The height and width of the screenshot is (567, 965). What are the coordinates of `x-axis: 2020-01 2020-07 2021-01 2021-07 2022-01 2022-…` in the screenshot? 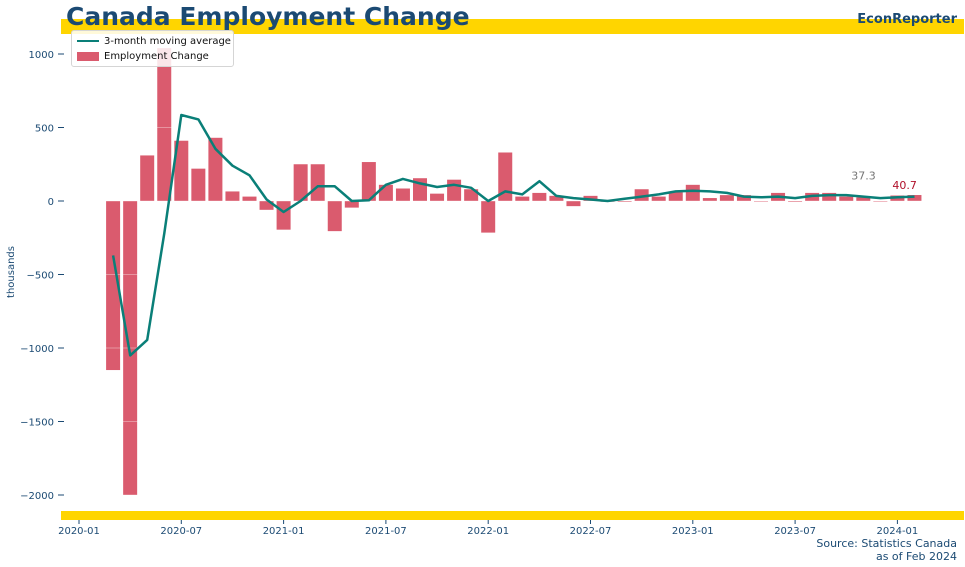 It's located at (488, 528).